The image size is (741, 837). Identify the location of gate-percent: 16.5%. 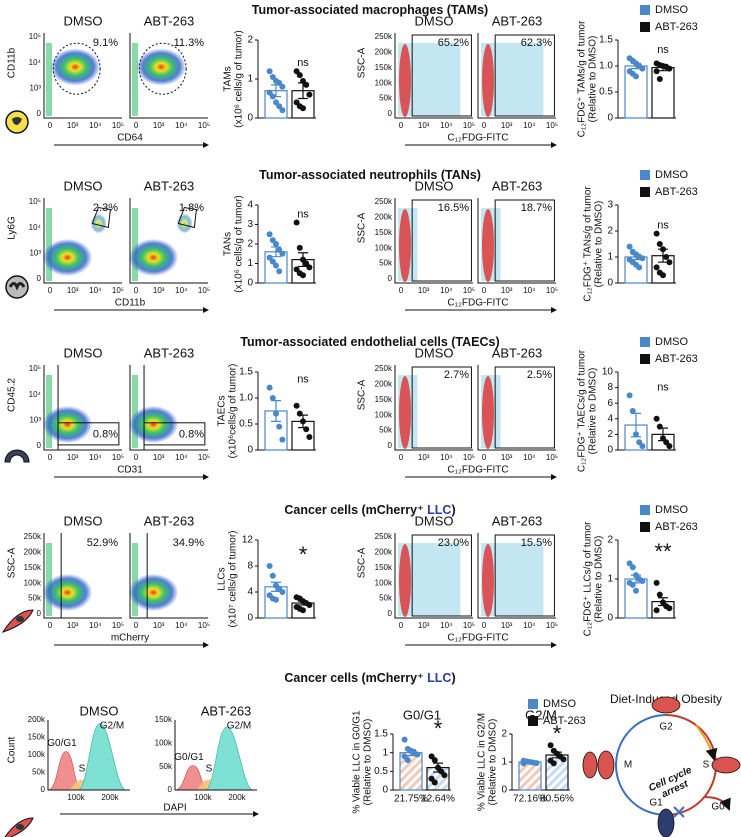
(453, 208).